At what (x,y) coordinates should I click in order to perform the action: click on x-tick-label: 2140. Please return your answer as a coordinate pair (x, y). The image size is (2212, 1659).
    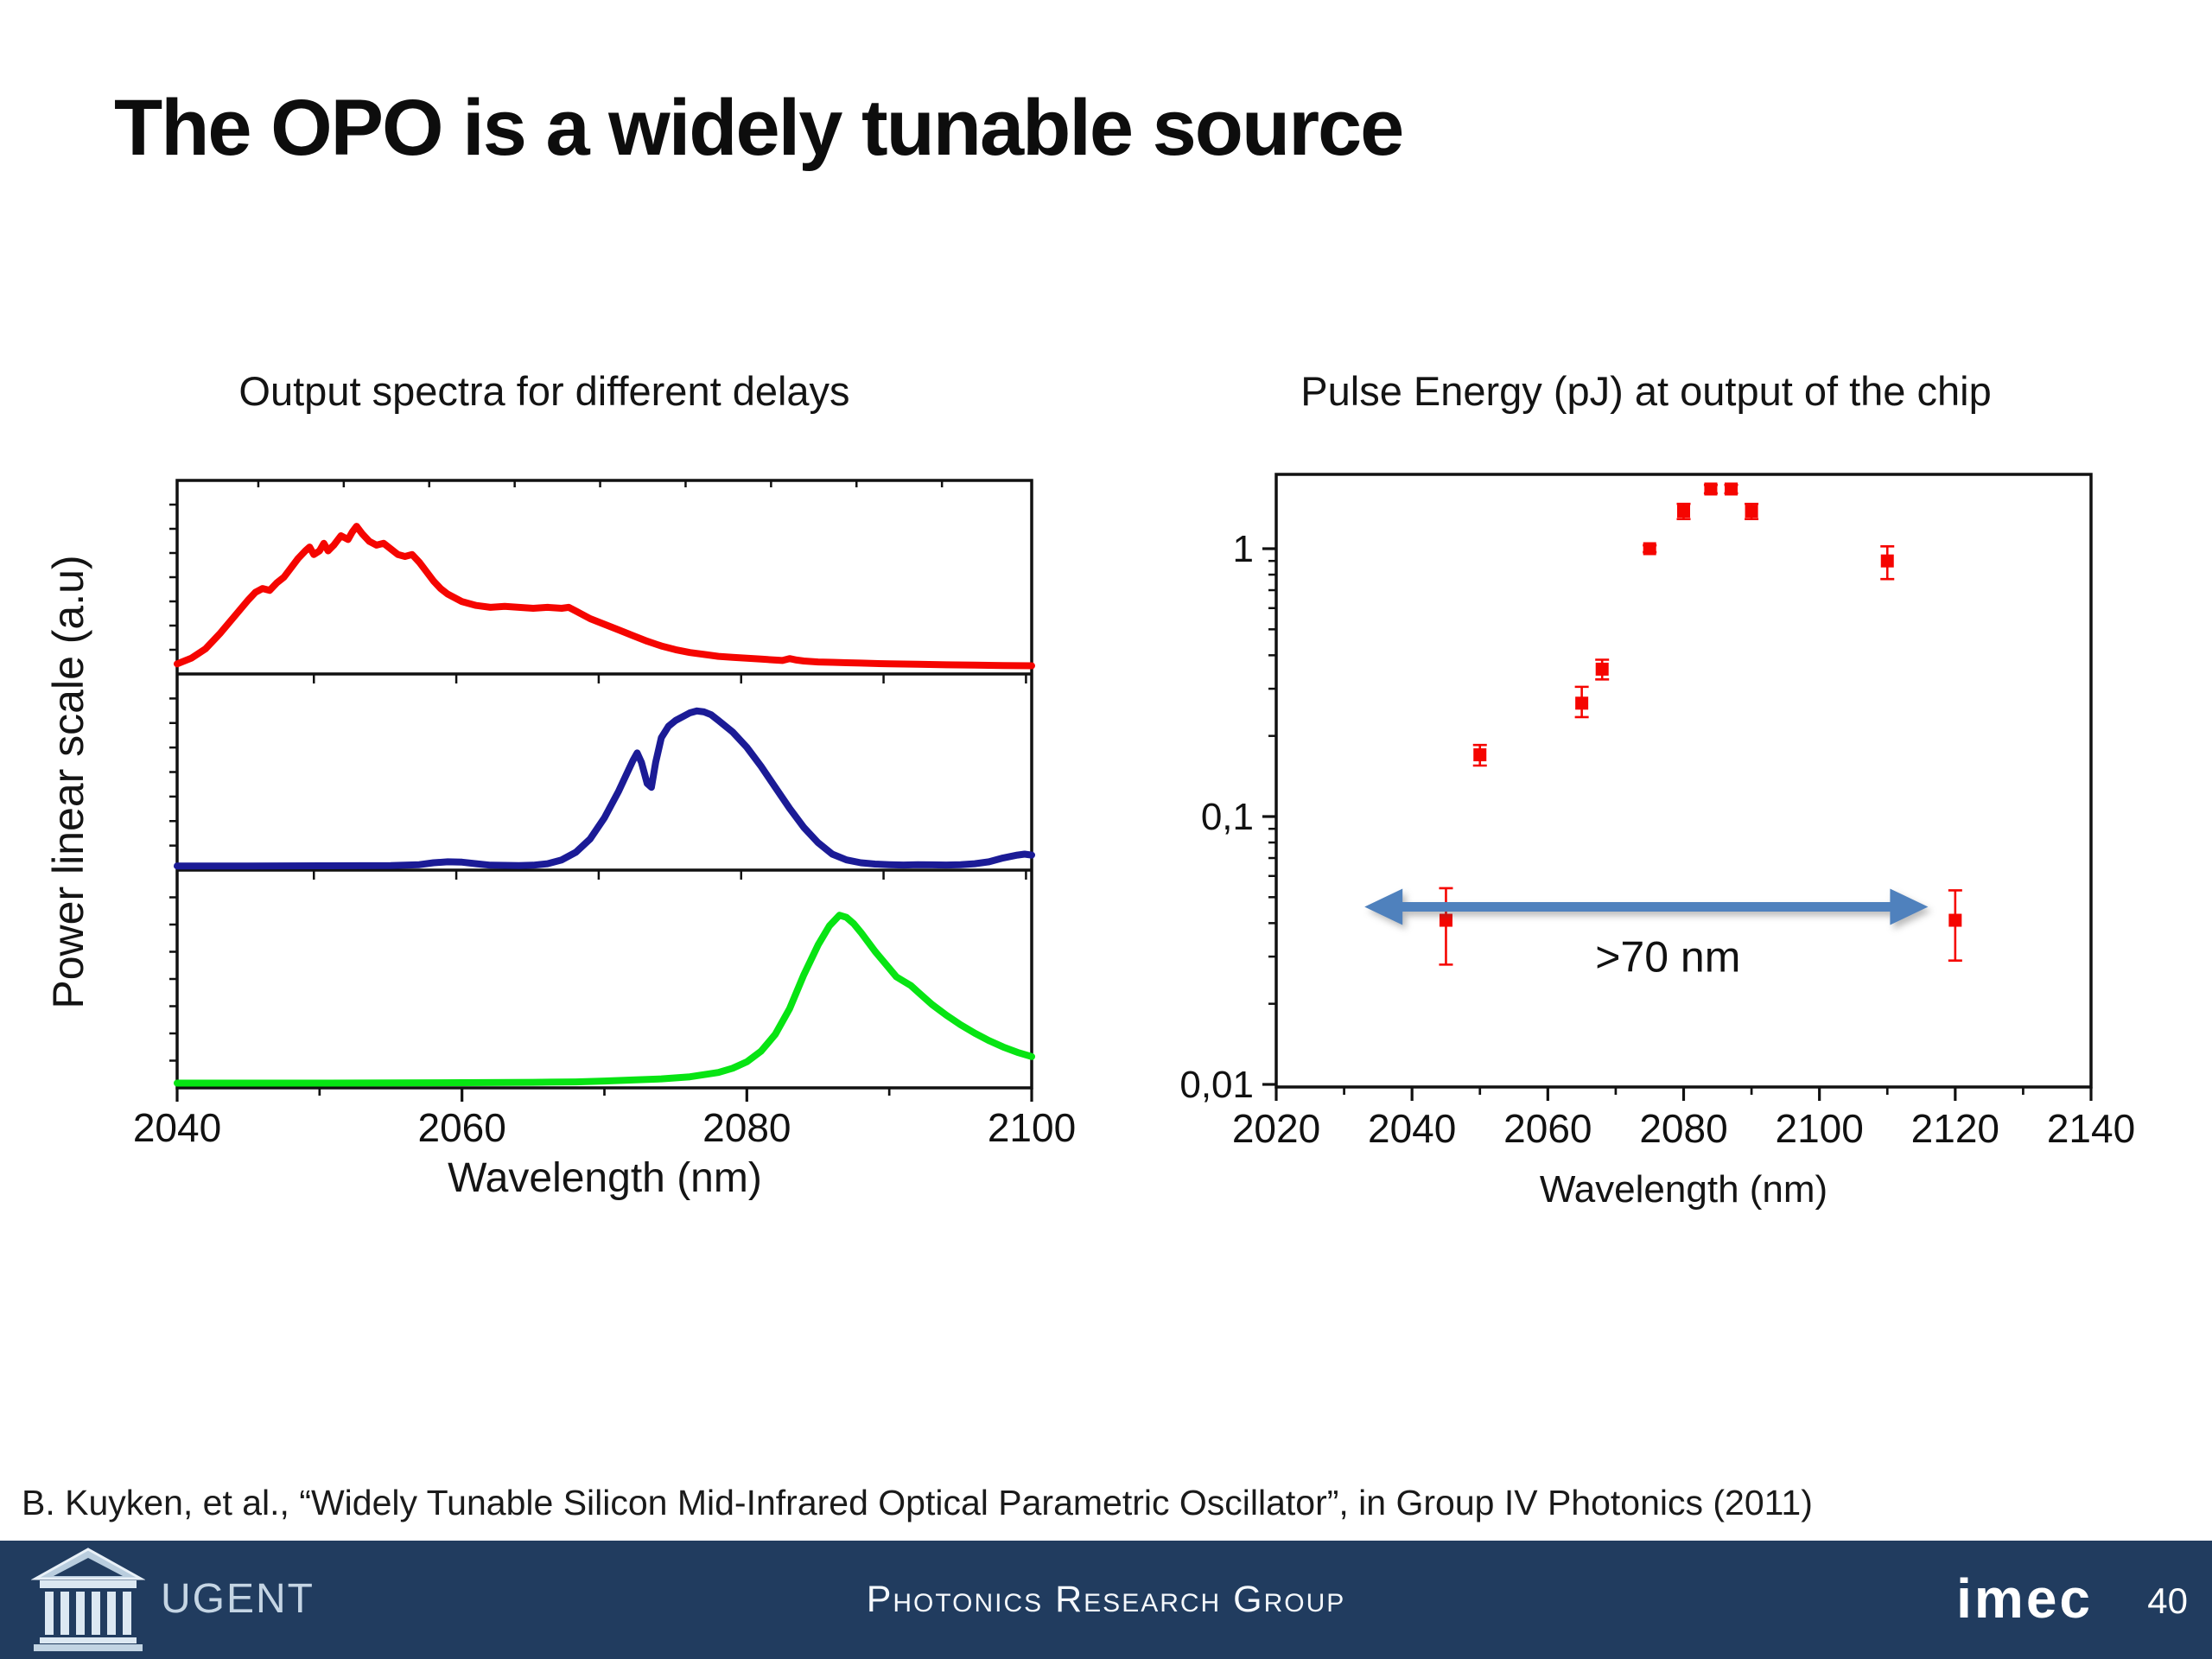
    Looking at the image, I should click on (2091, 1128).